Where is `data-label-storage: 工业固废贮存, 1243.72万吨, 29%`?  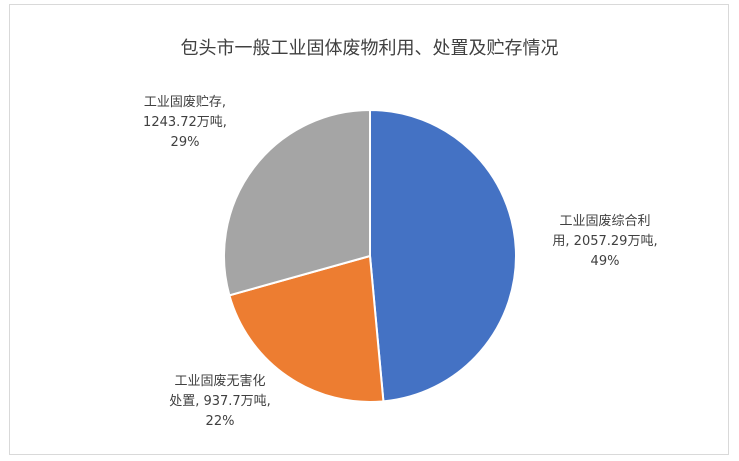 data-label-storage: 工业固废贮存, 1243.72万吨, 29% is located at coordinates (185, 123).